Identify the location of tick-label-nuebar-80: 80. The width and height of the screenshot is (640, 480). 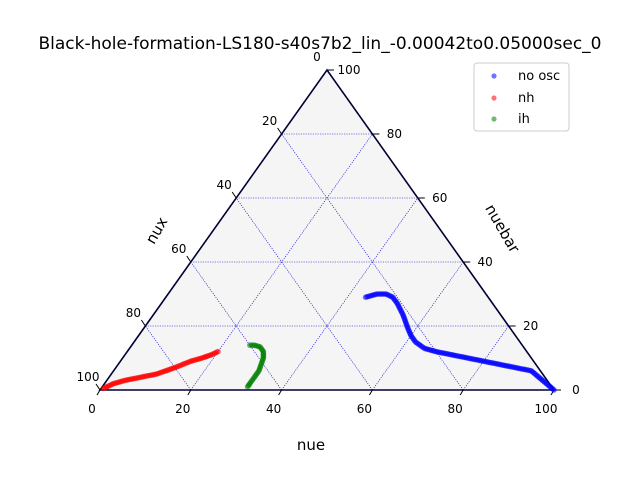
(394, 134).